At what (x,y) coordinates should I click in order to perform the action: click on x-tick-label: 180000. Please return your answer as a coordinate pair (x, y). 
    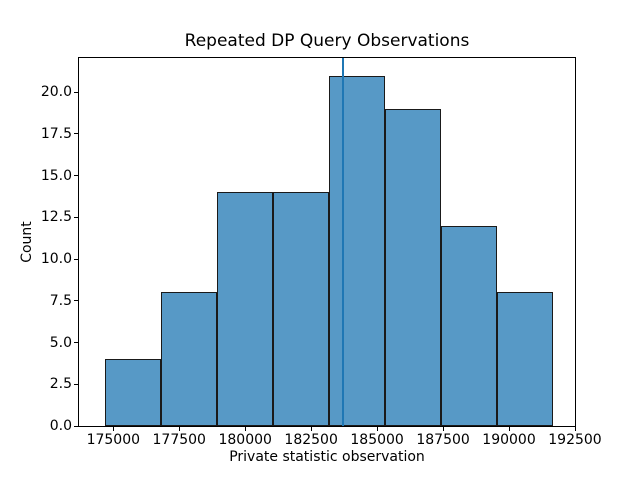
    Looking at the image, I should click on (245, 440).